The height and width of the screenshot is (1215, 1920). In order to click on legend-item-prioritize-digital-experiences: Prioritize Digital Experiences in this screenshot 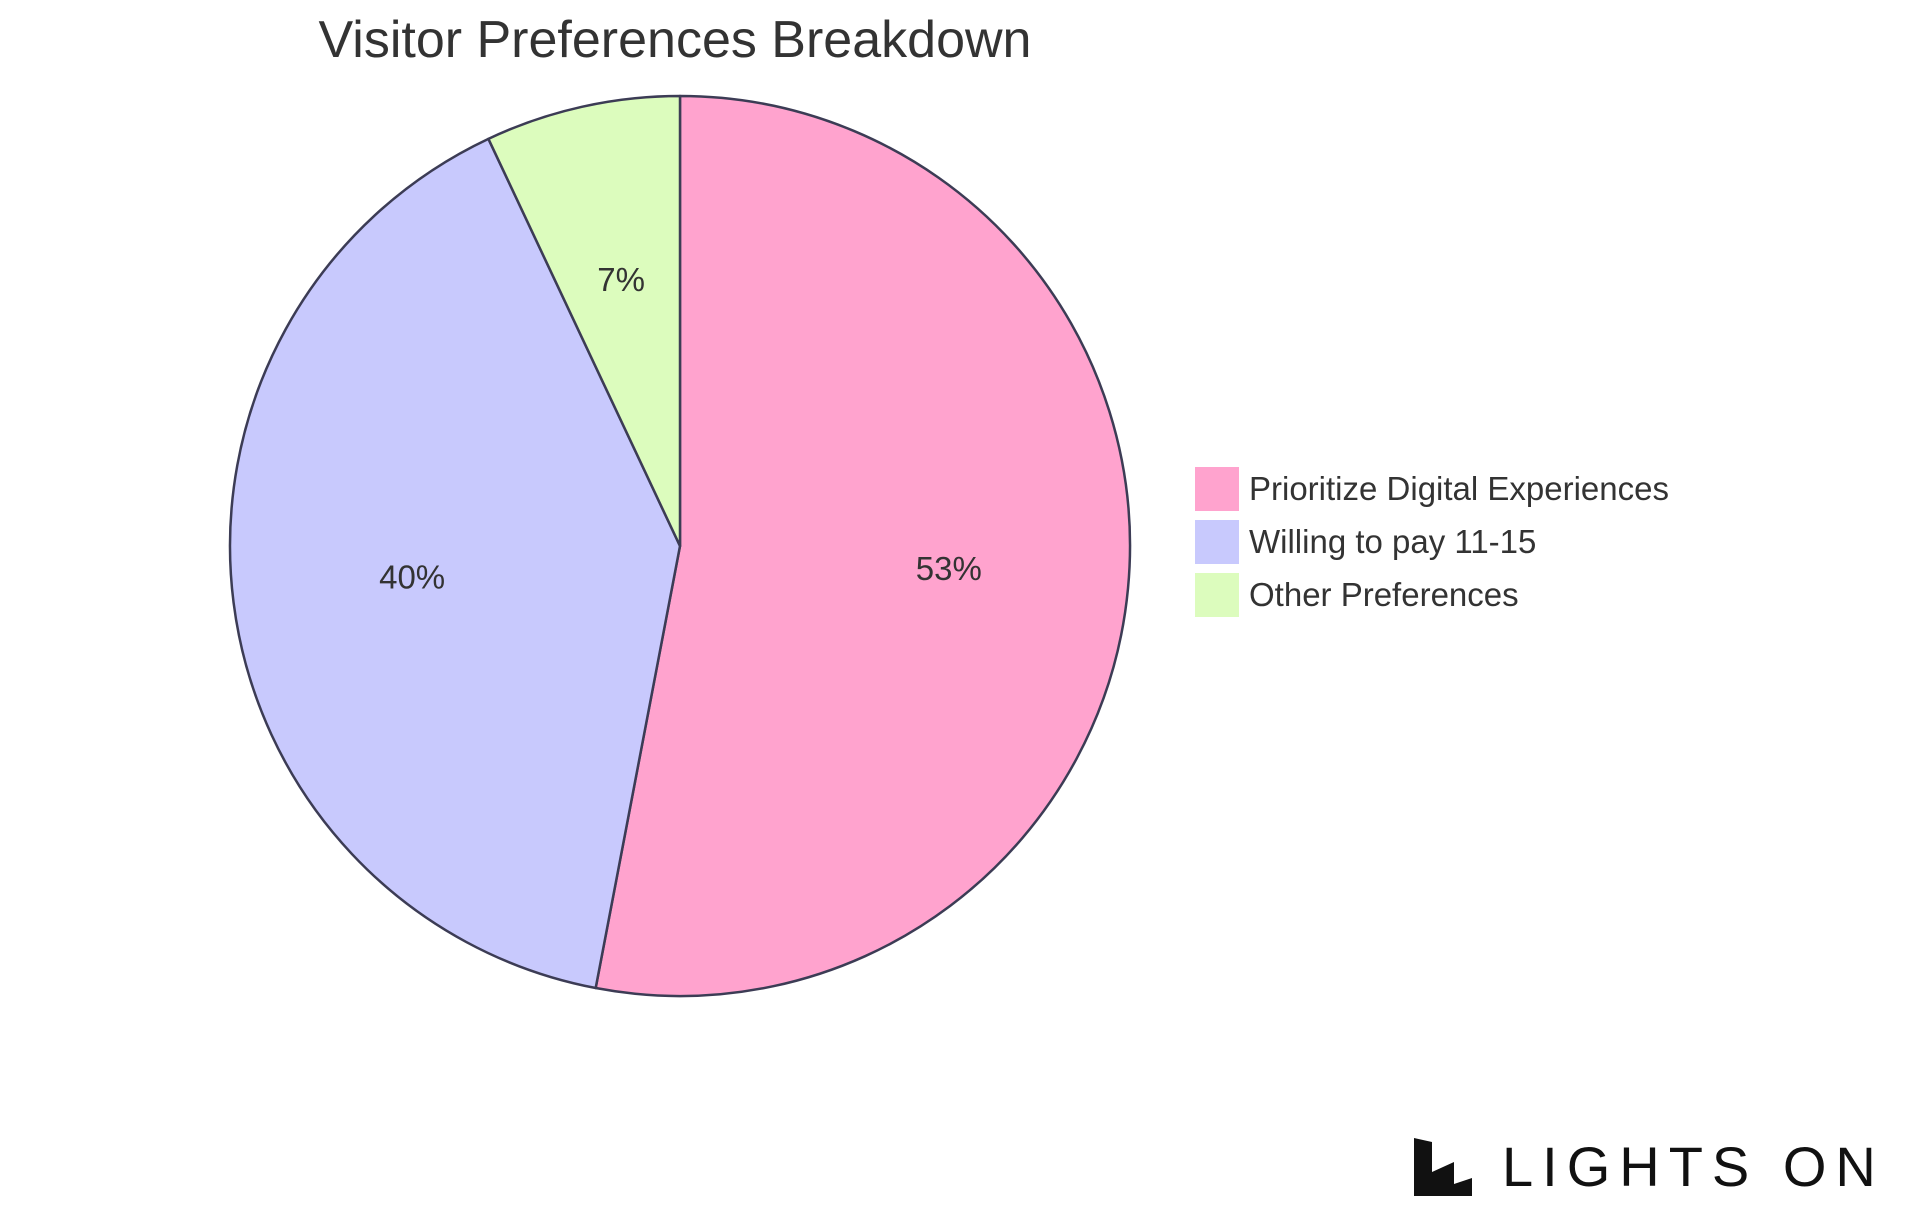, I will do `click(1432, 488)`.